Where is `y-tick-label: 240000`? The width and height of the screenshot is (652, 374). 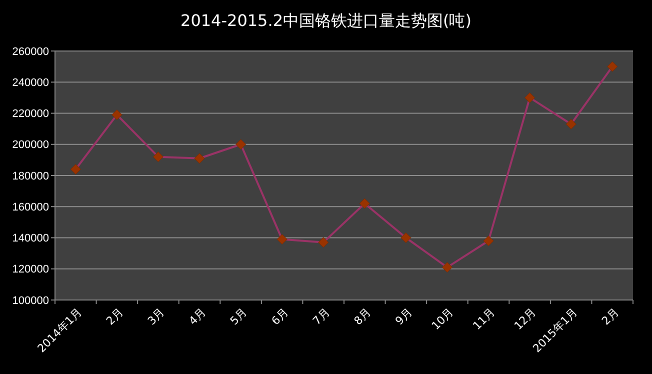
y-tick-label: 240000 is located at coordinates (30, 82).